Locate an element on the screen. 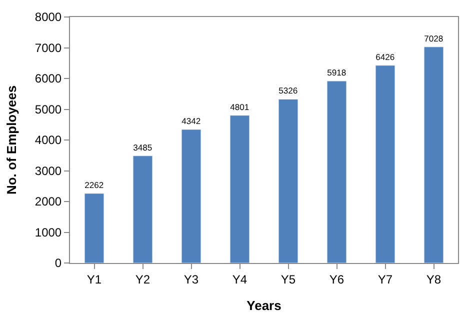  x-axis-title: Years is located at coordinates (264, 305).